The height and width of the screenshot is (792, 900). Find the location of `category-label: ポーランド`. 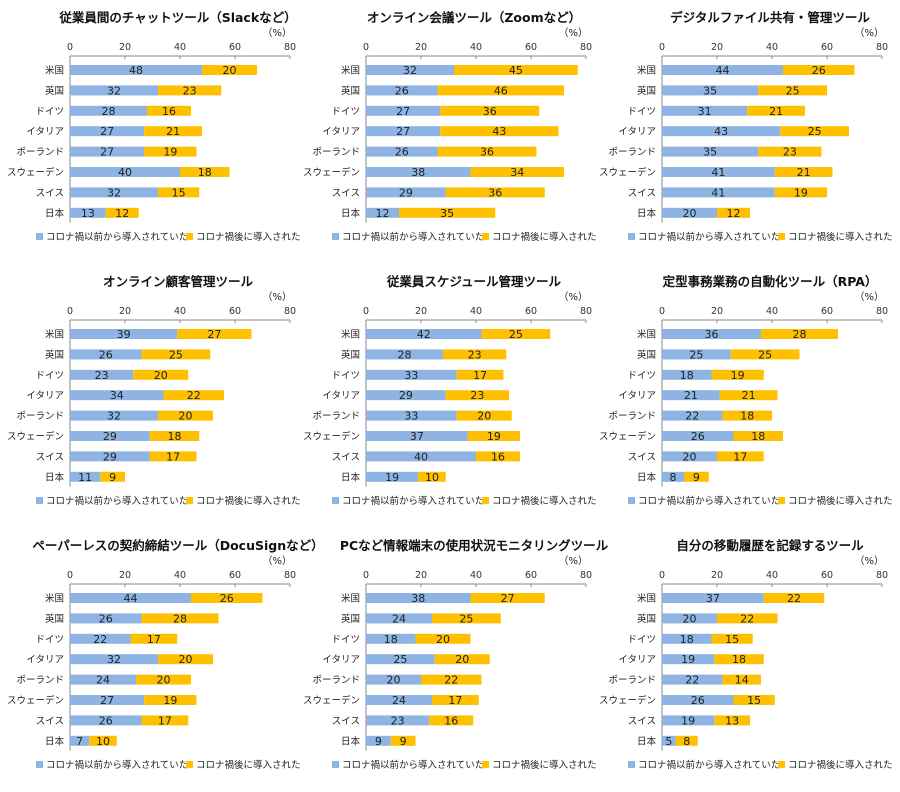

category-label: ポーランド is located at coordinates (632, 152).